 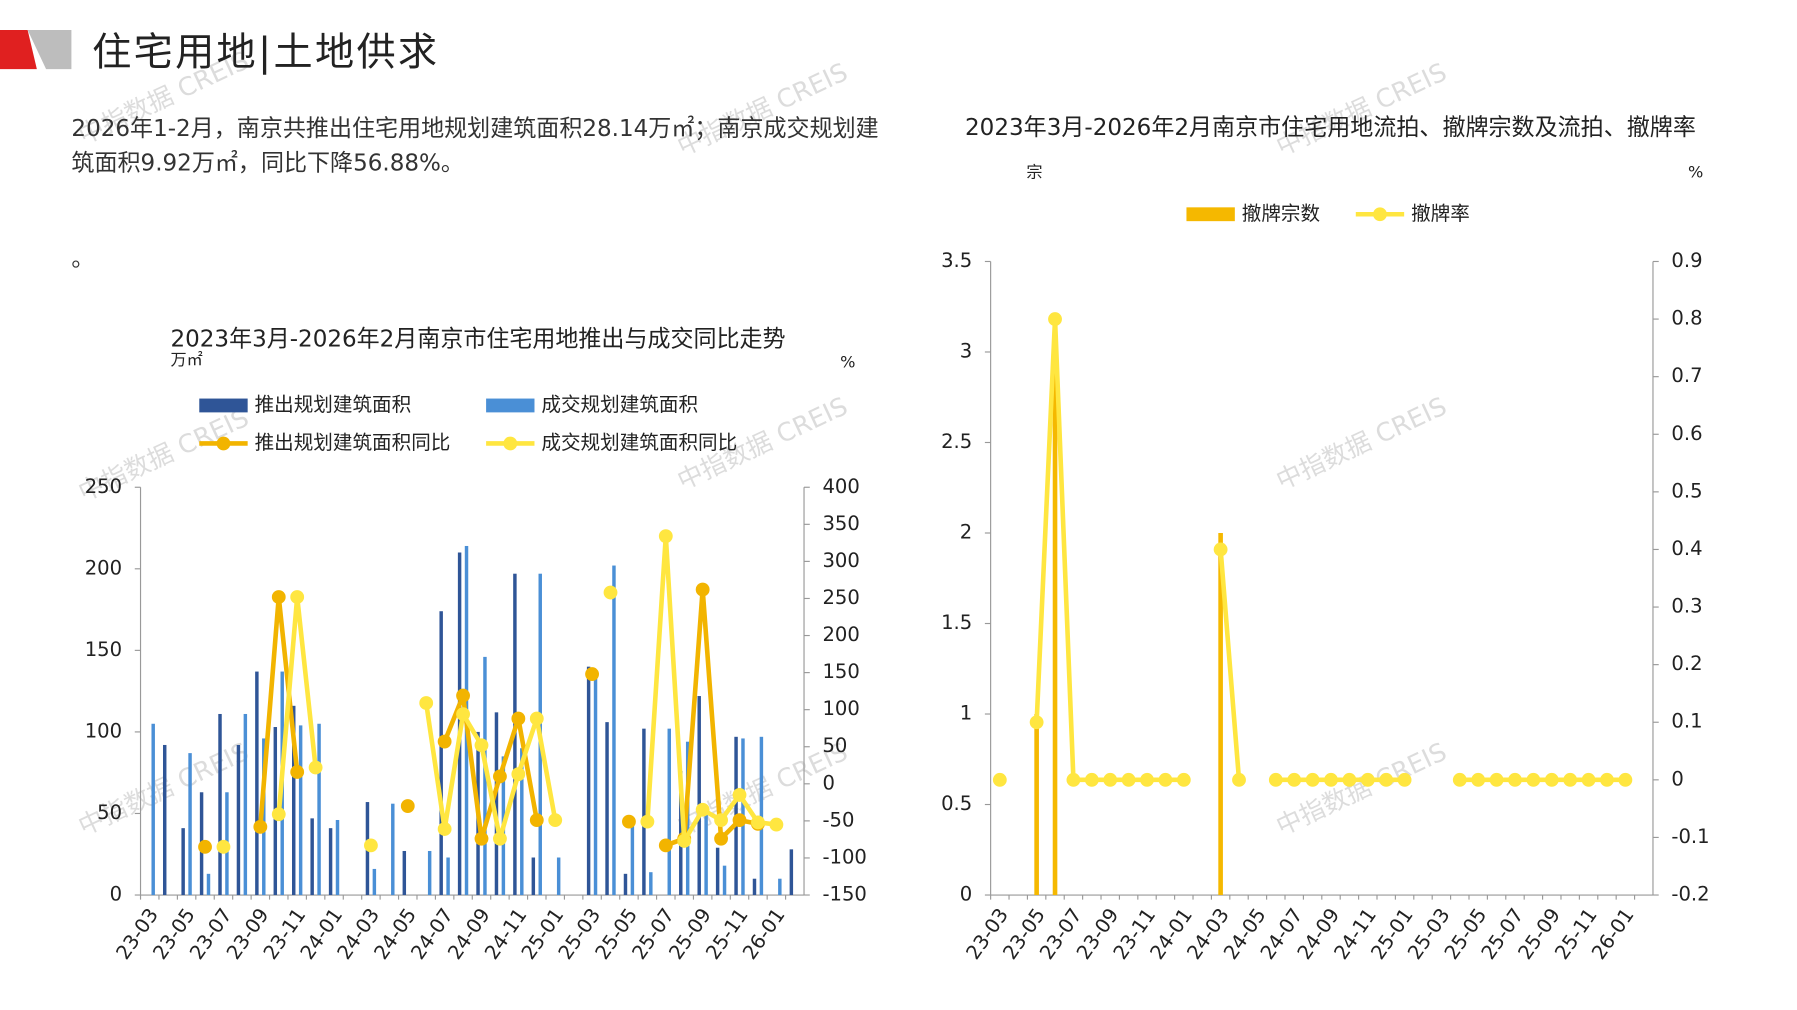 What do you see at coordinates (1686, 375) in the screenshot?
I see `y2-tick-label: 0.7` at bounding box center [1686, 375].